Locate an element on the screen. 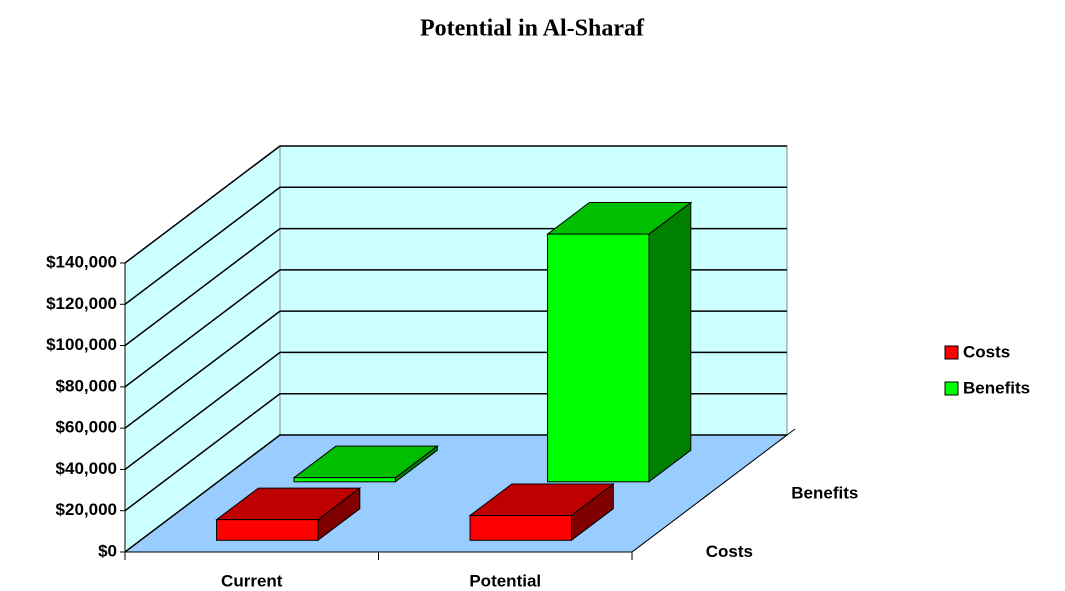 This screenshot has height=591, width=1065. y-tick-label: $100,000 is located at coordinates (81, 344).